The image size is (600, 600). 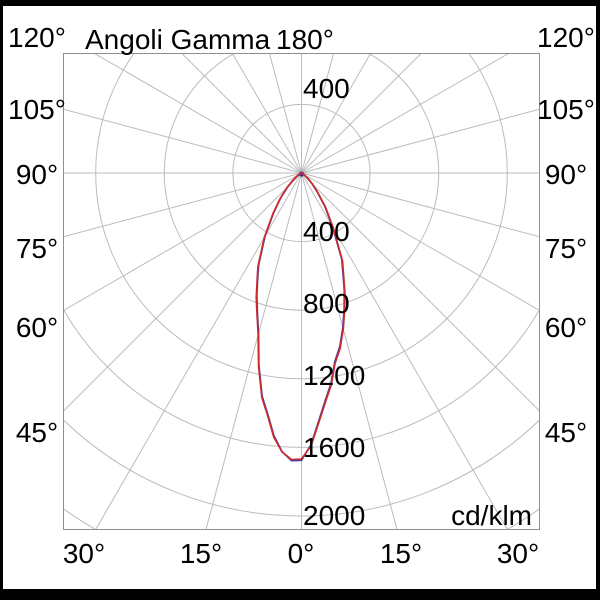 What do you see at coordinates (305, 39) in the screenshot?
I see `top-gamma-label: 180°` at bounding box center [305, 39].